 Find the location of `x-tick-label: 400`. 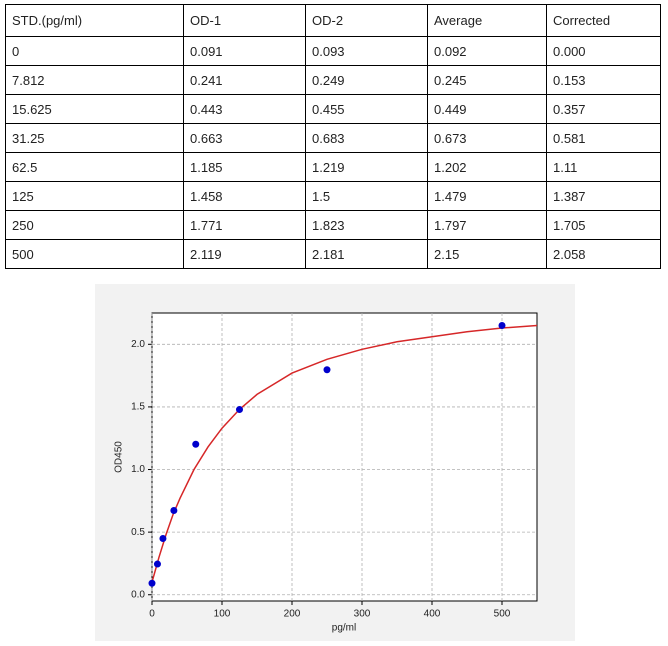

x-tick-label: 400 is located at coordinates (432, 614).